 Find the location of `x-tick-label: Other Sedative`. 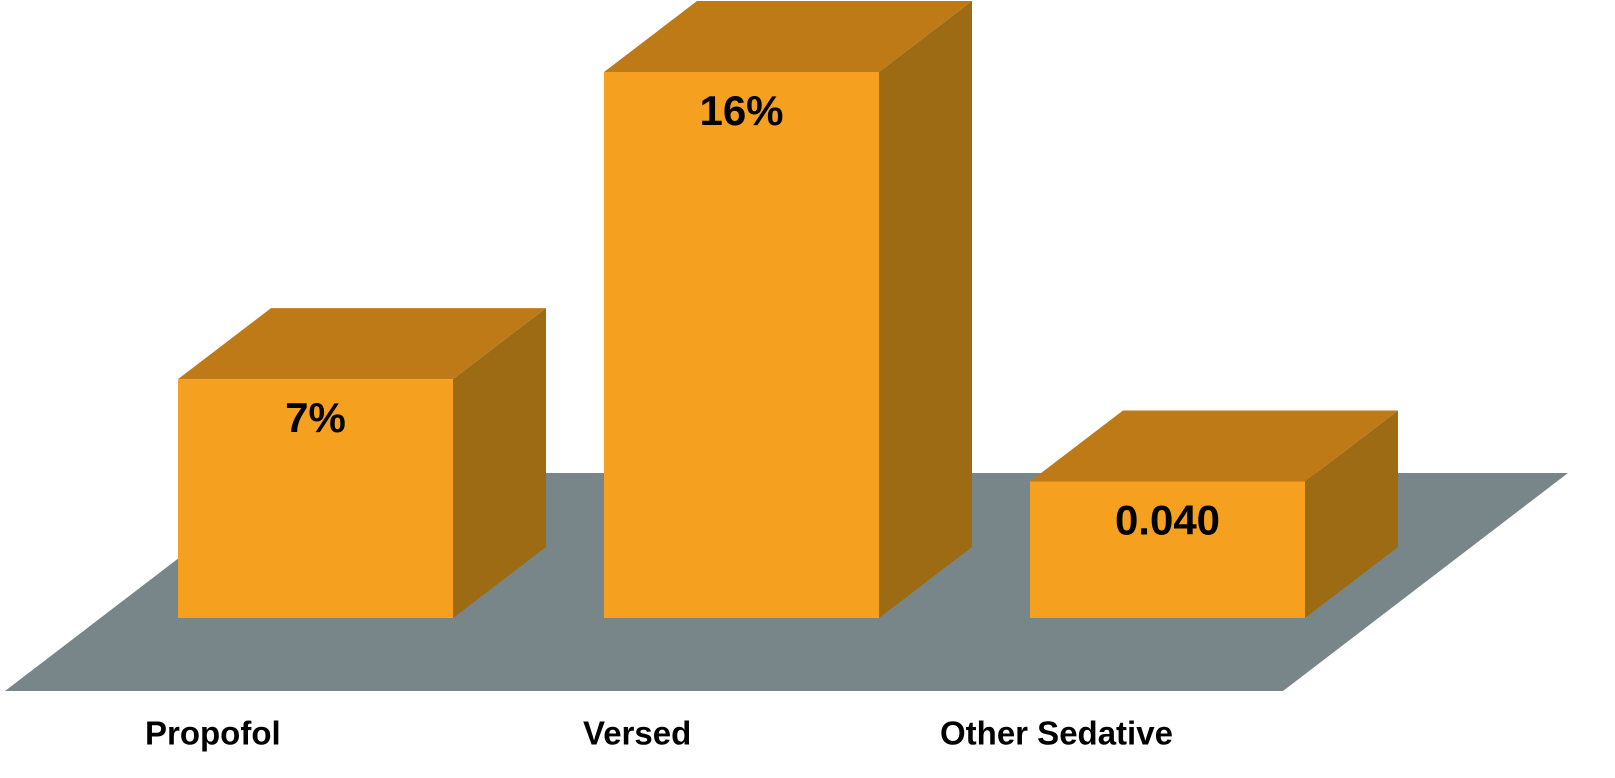

x-tick-label: Other Sedative is located at coordinates (1056, 733).